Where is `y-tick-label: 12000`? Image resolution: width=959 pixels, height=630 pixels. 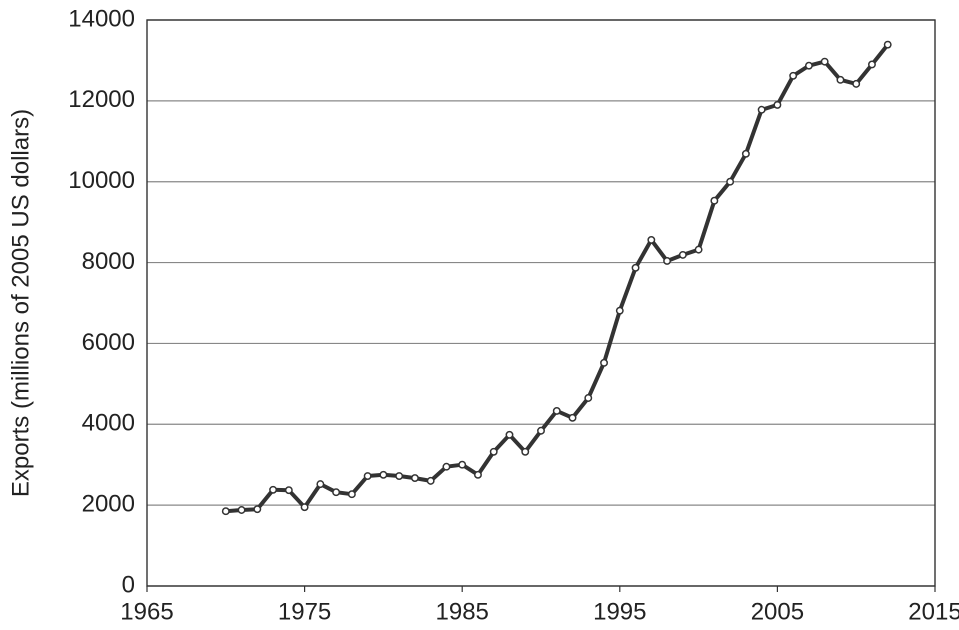
y-tick-label: 12000 is located at coordinates (101, 99).